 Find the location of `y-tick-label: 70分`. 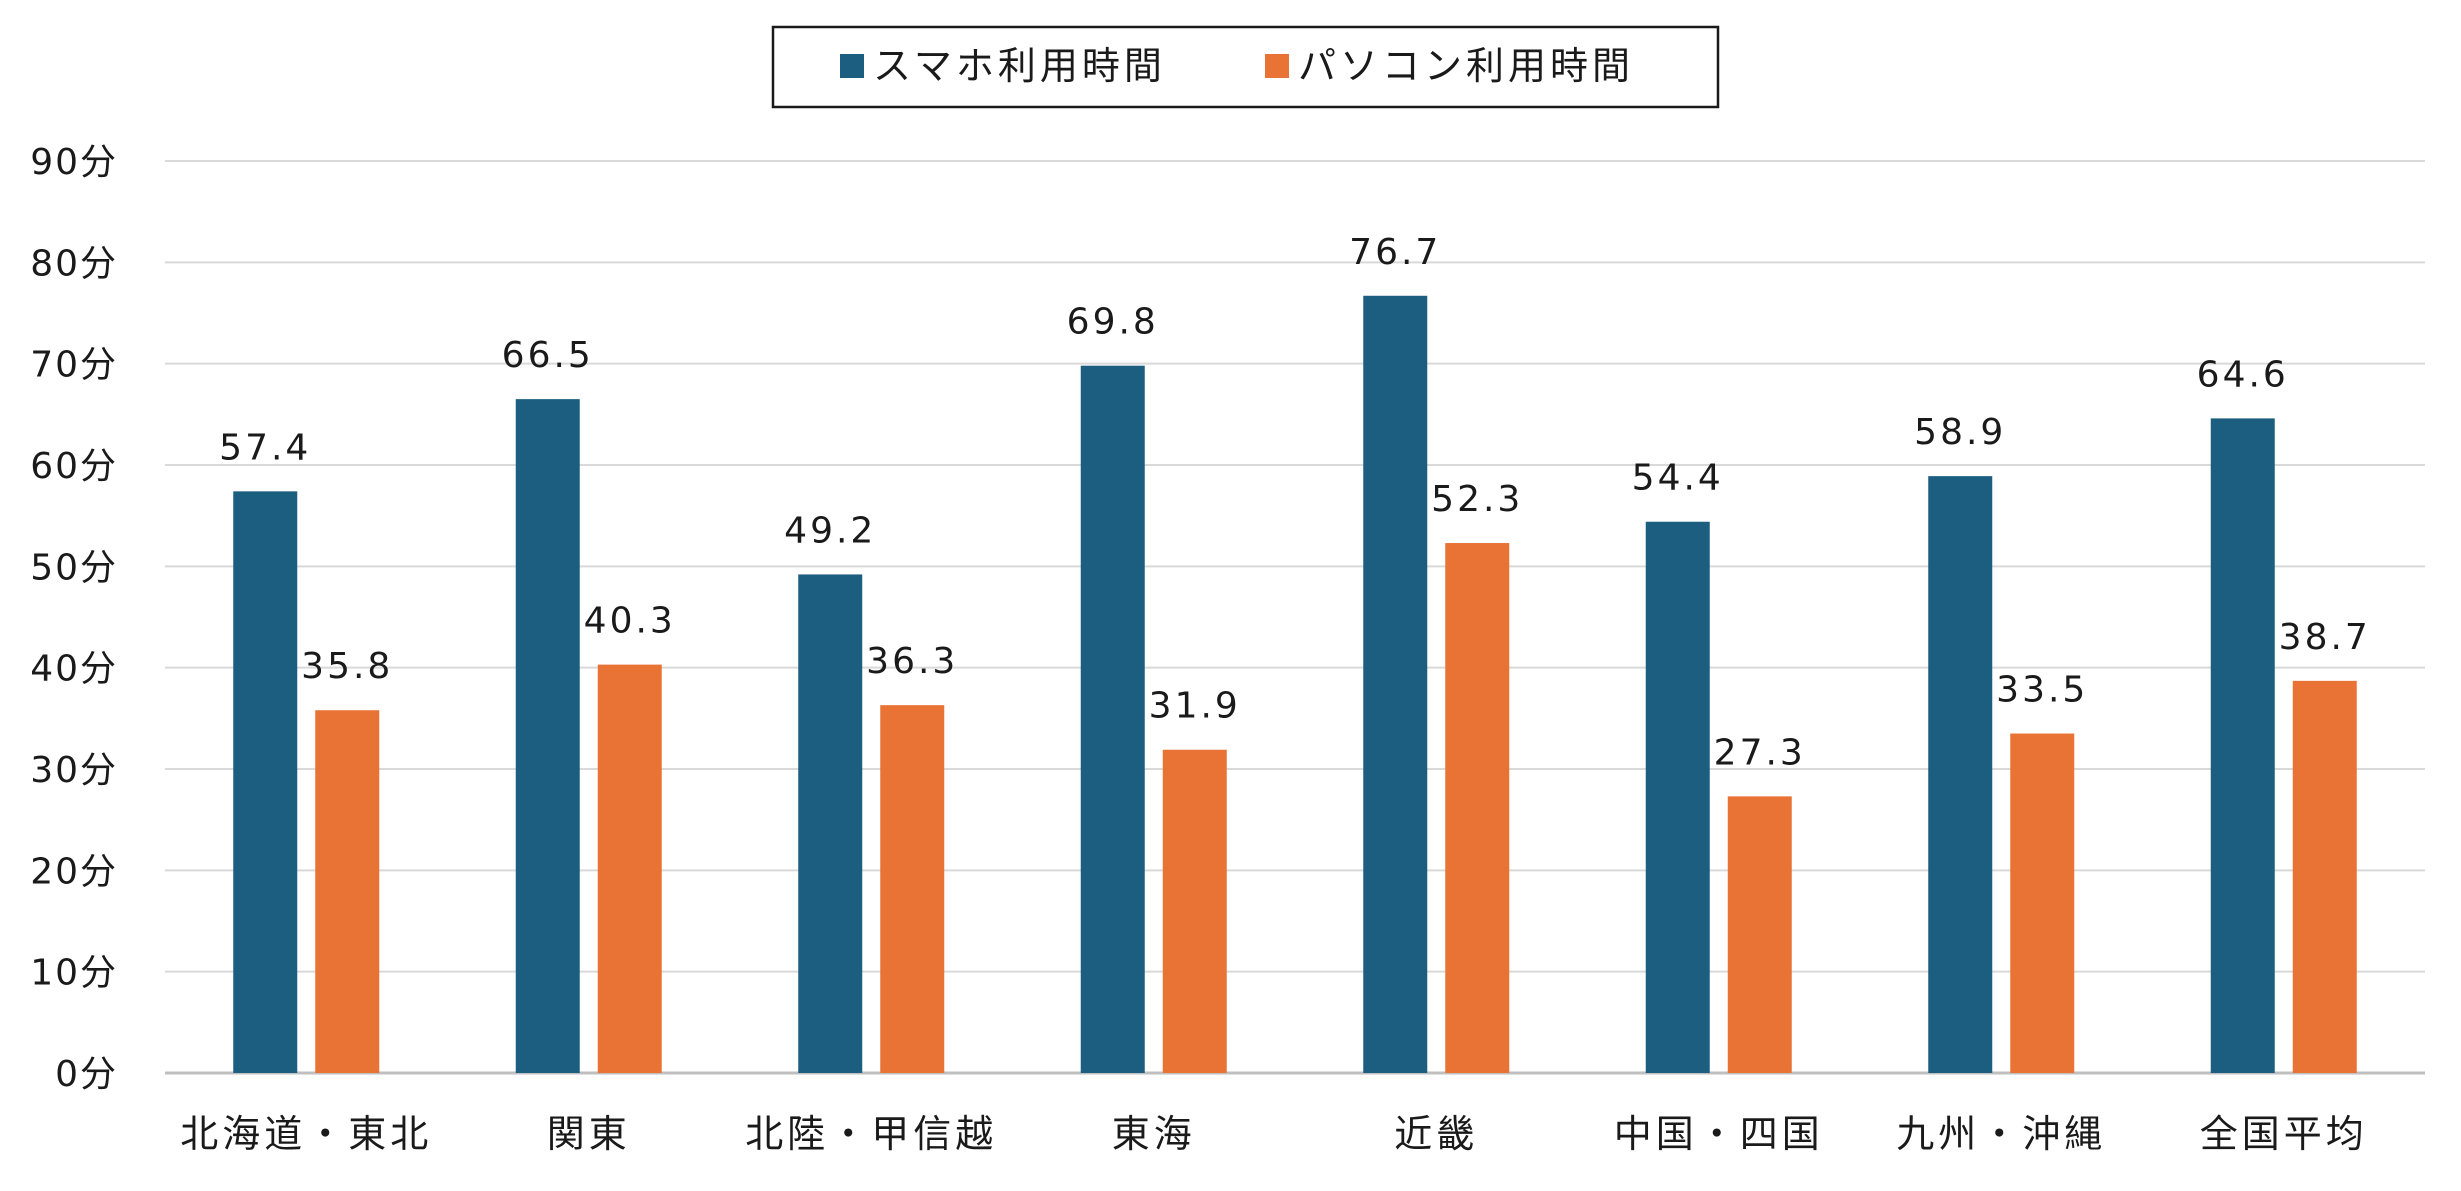

y-tick-label: 70分 is located at coordinates (74, 365).